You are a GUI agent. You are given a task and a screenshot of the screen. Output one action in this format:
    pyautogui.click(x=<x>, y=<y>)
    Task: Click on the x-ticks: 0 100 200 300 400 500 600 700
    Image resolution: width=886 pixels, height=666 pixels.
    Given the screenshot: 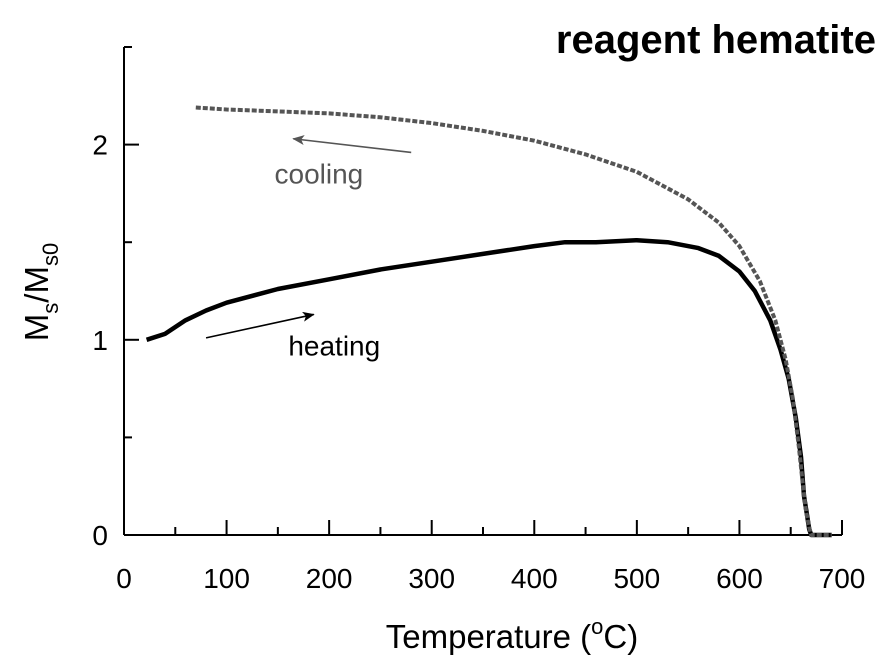 What is the action you would take?
    pyautogui.click(x=490, y=557)
    